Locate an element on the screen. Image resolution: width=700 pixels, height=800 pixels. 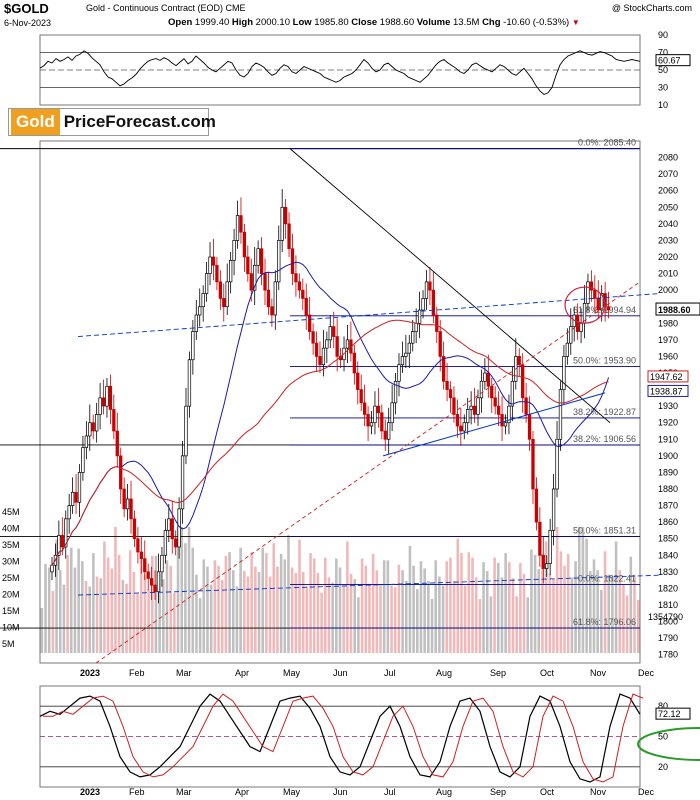
rsi-tick-label: 50 is located at coordinates (663, 70).